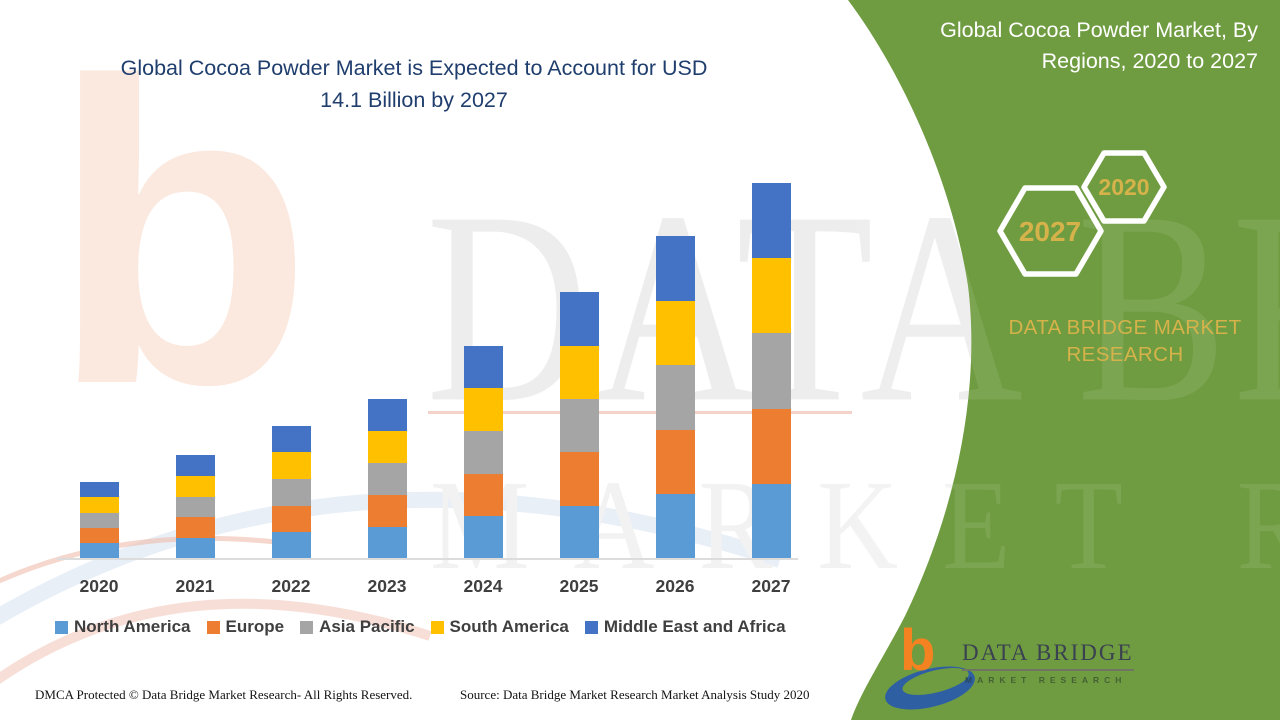  I want to click on data-bridge-logo: b DATA BRIDGE MARKET RESEARCH, so click(1009, 668).